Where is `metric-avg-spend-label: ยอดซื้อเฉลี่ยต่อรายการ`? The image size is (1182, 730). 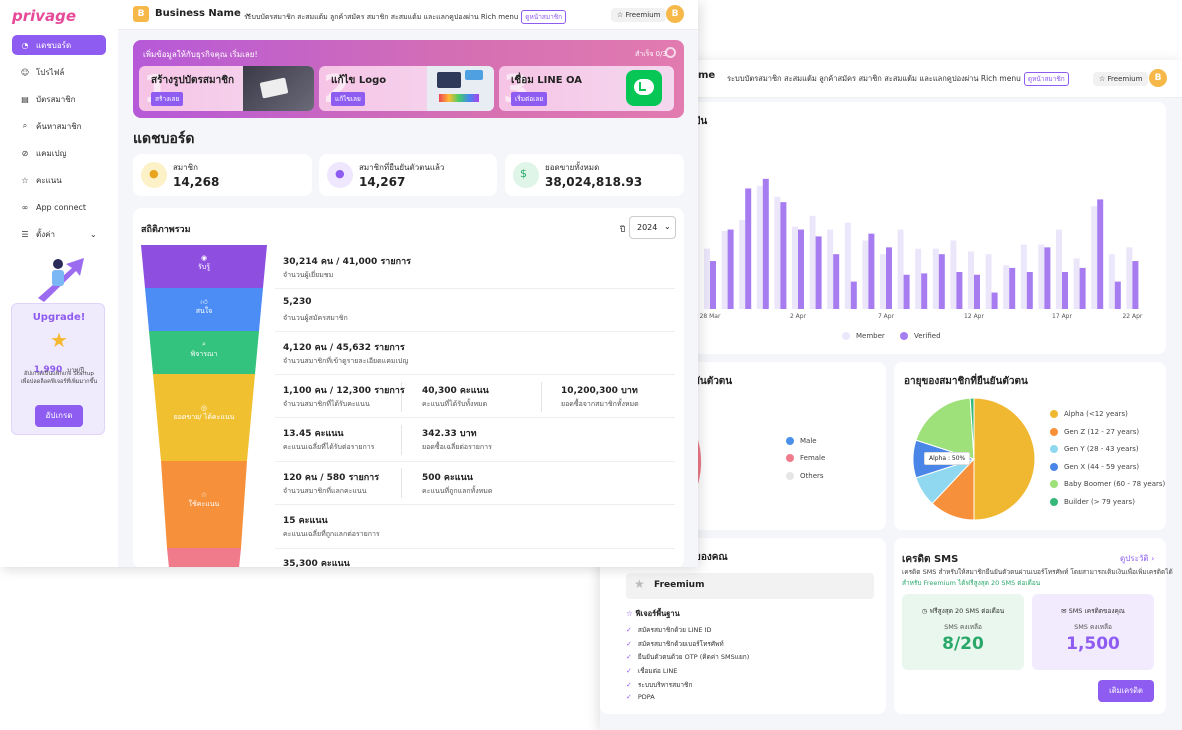
metric-avg-spend-label: ยอดซื้อเฉลี่ยต่อรายการ is located at coordinates (457, 447).